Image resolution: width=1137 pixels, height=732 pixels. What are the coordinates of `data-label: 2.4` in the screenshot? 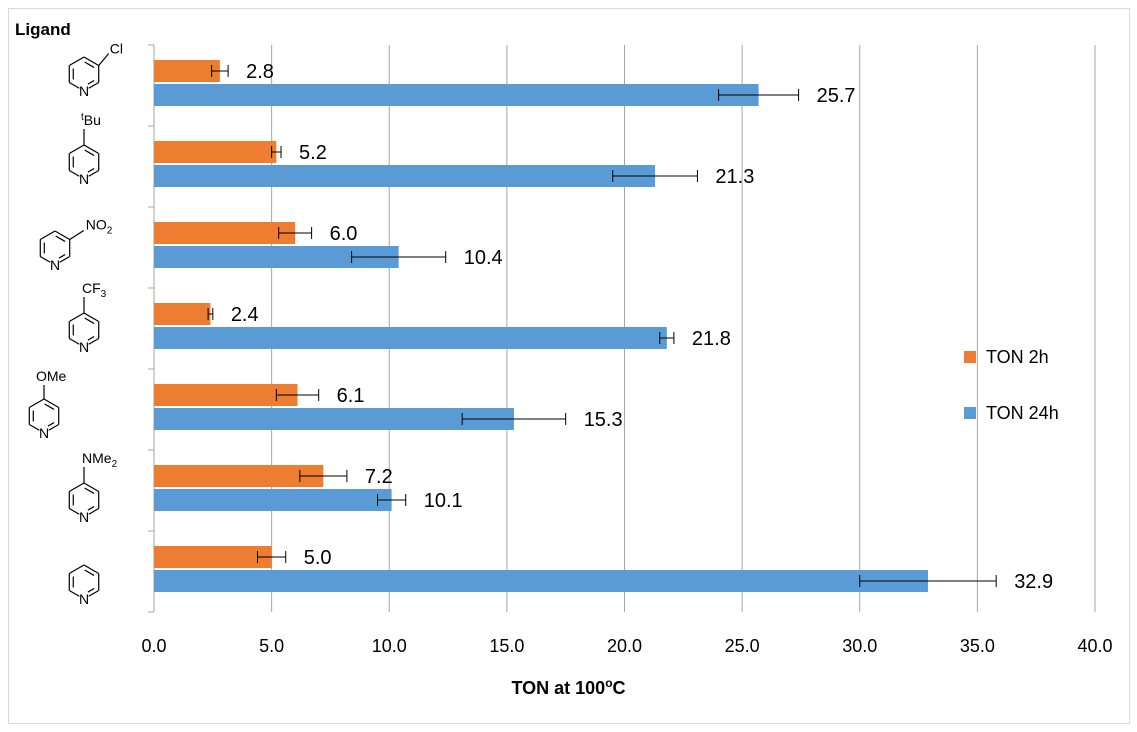 It's located at (245, 315).